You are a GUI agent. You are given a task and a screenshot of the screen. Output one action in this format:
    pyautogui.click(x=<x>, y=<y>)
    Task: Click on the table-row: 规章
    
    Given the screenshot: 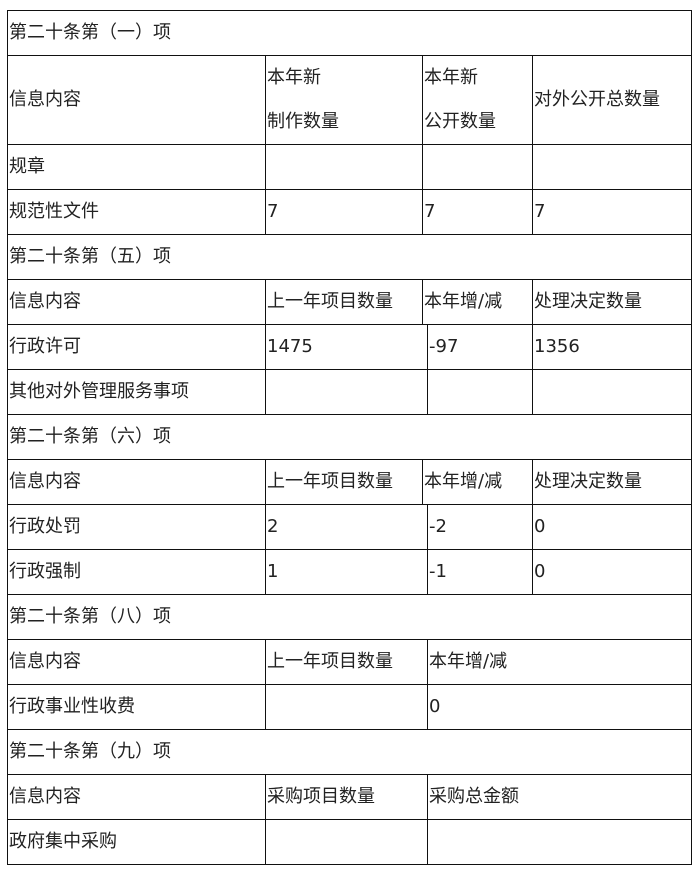 What is the action you would take?
    pyautogui.click(x=350, y=167)
    